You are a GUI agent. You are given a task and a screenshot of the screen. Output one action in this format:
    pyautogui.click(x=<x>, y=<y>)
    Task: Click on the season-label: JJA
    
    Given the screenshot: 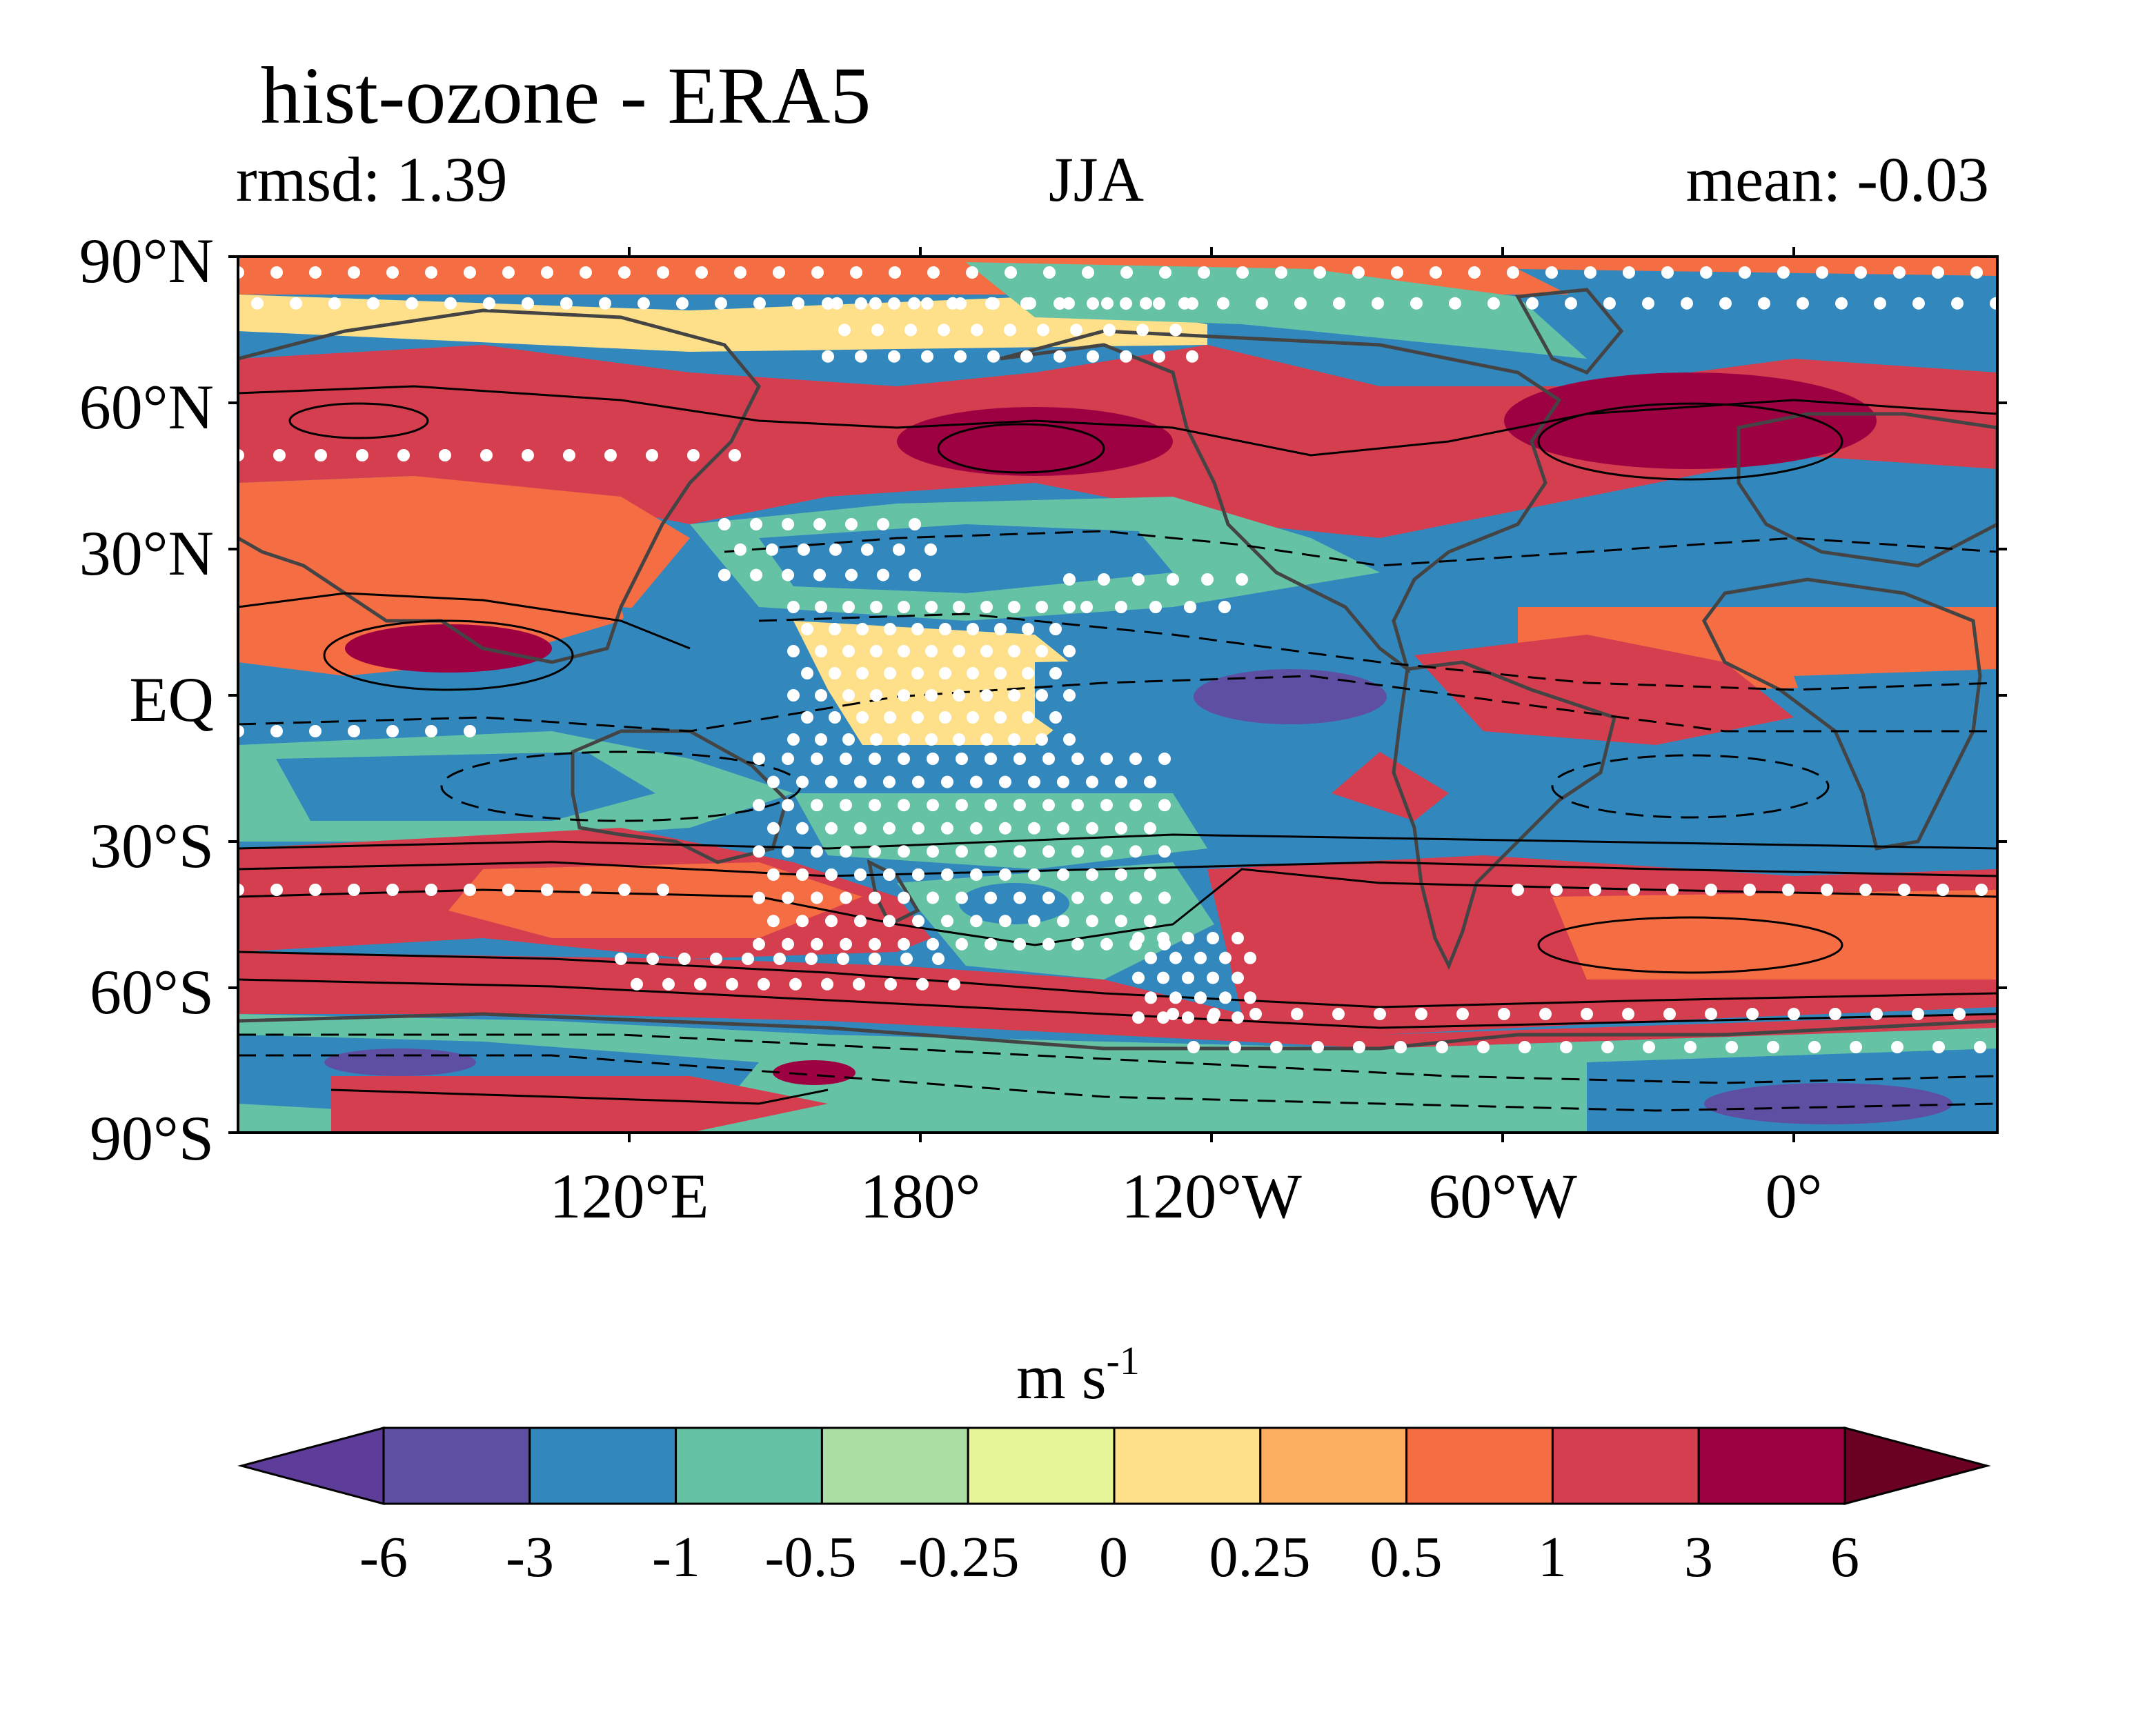 What is the action you would take?
    pyautogui.click(x=1097, y=179)
    